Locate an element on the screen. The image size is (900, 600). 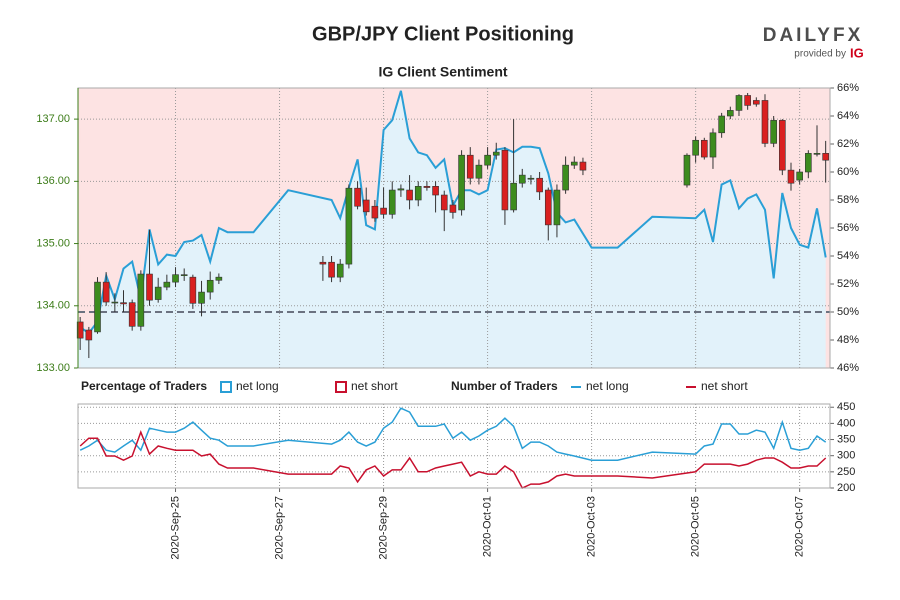
y2-tick-label: 300 is located at coordinates (846, 456).